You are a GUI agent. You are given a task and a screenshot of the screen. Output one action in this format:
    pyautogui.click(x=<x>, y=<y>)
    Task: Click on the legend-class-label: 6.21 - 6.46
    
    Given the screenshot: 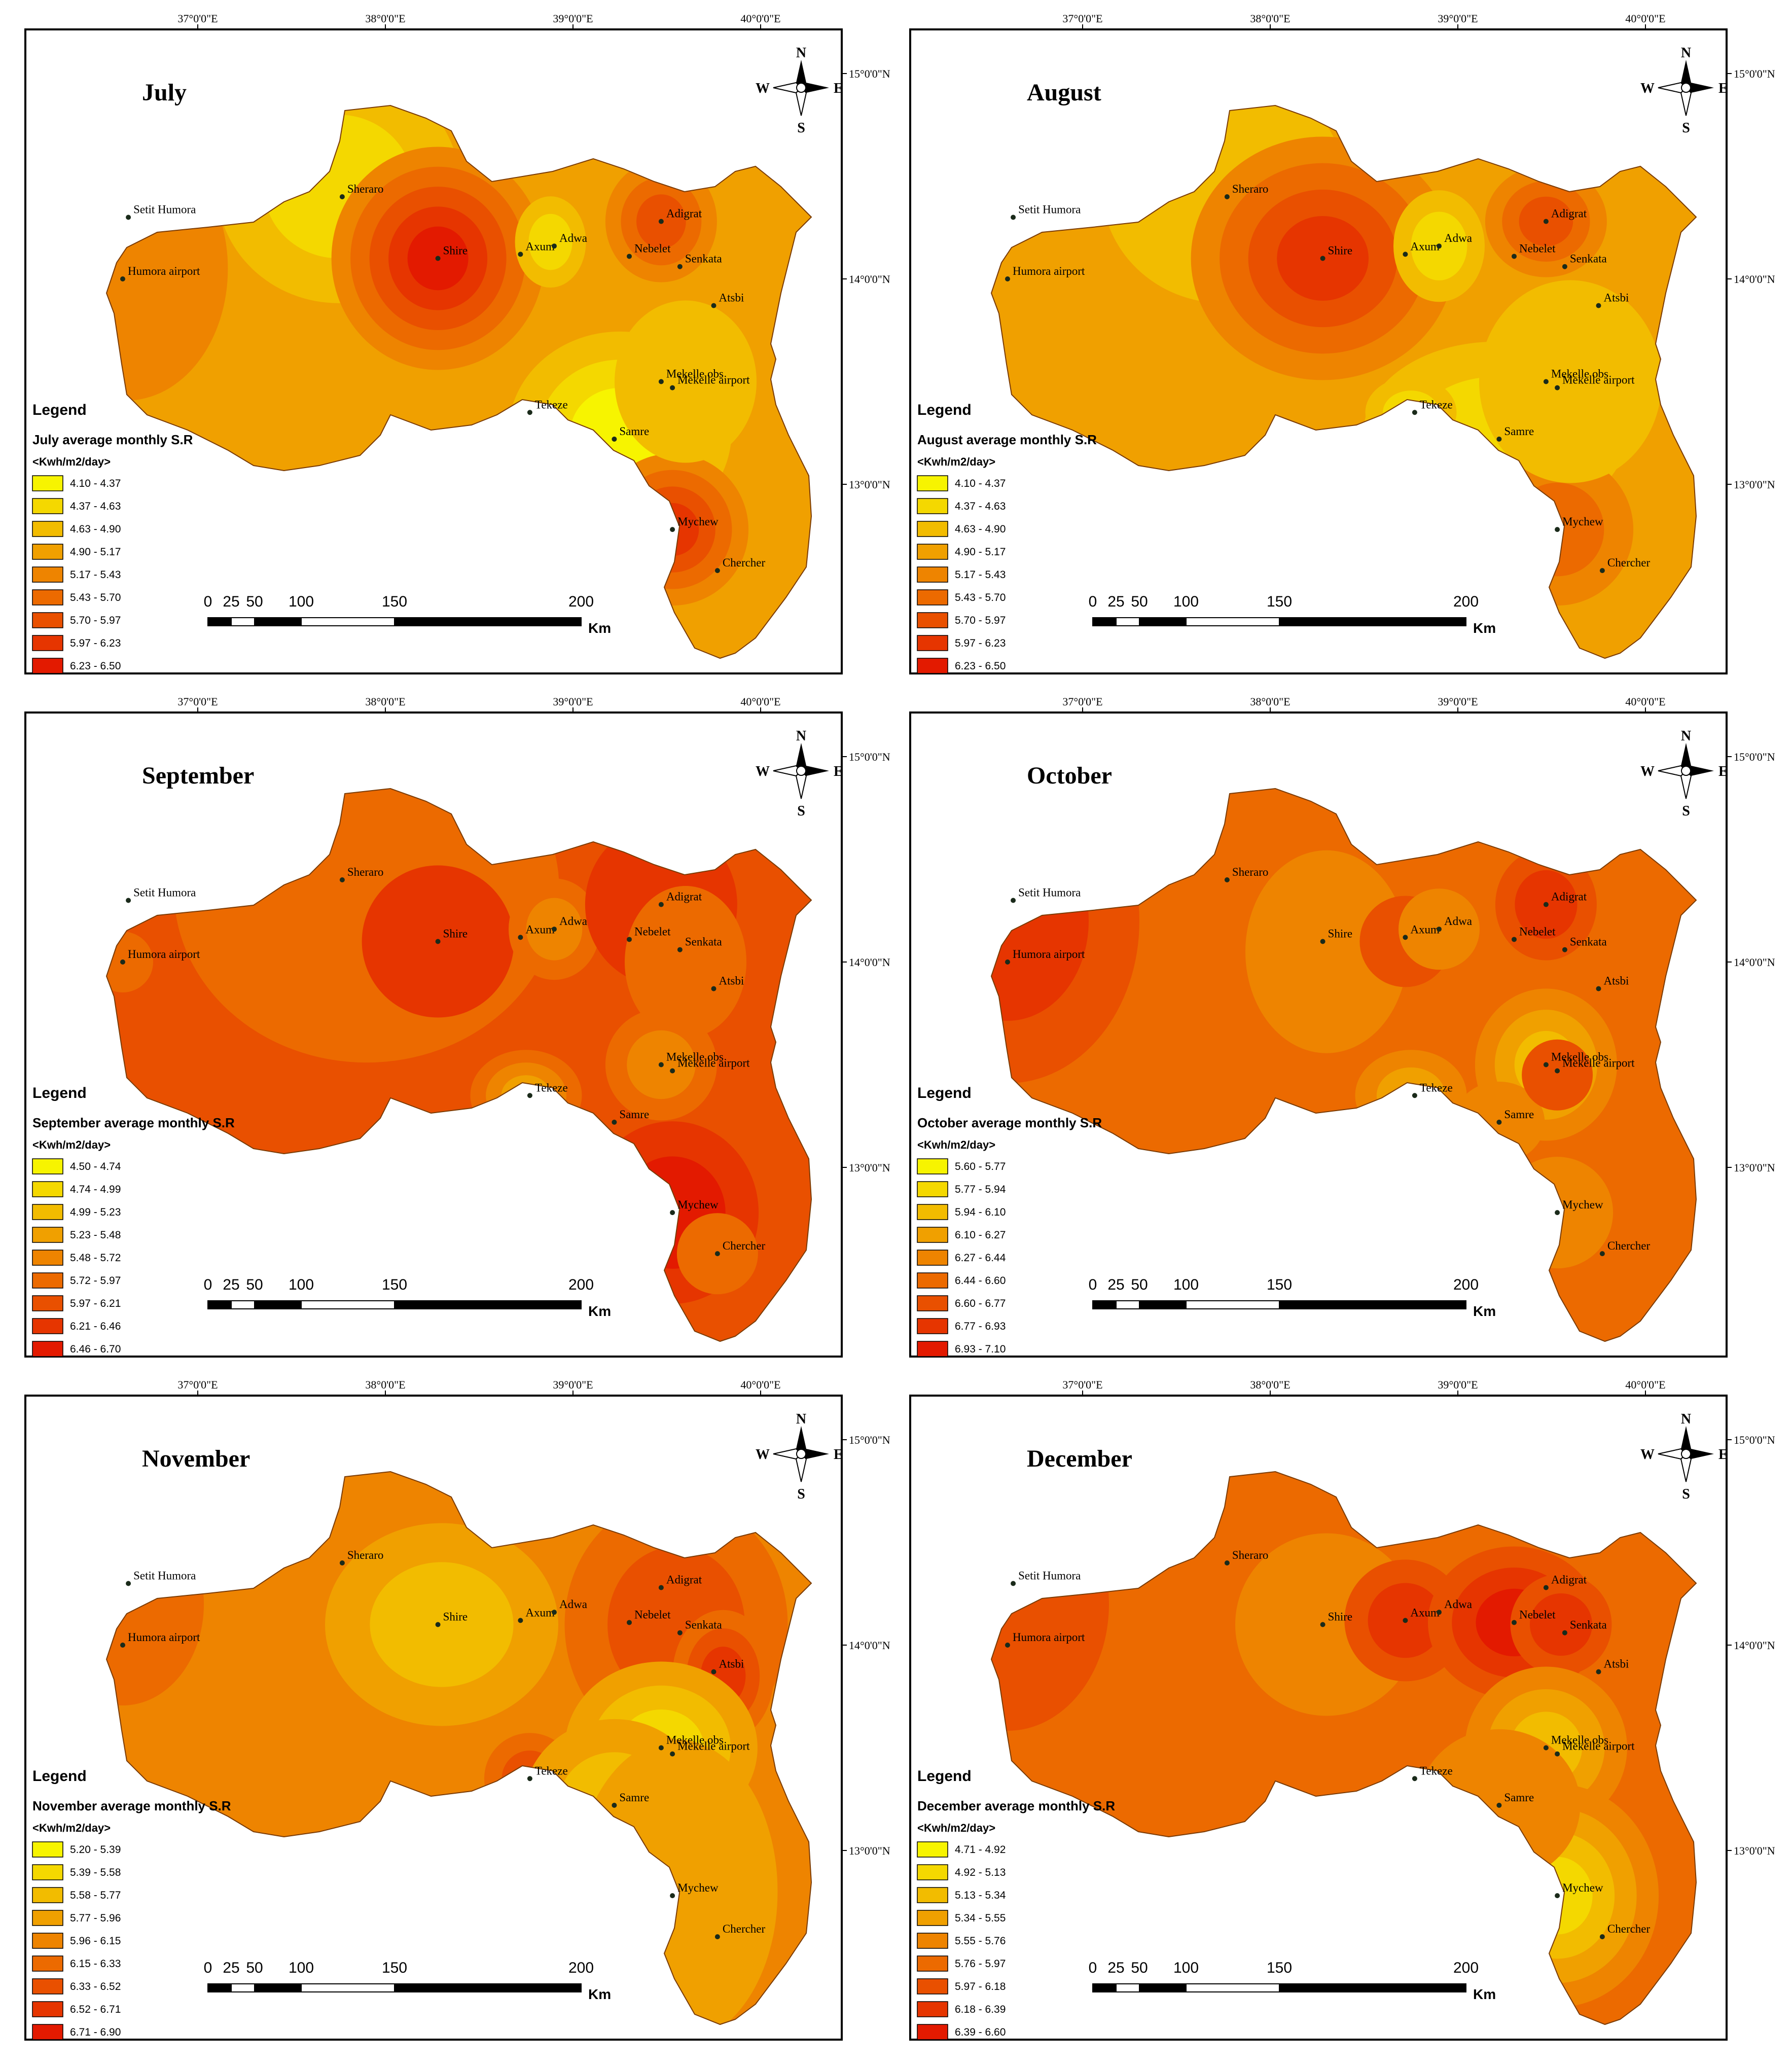 What is the action you would take?
    pyautogui.click(x=95, y=1326)
    